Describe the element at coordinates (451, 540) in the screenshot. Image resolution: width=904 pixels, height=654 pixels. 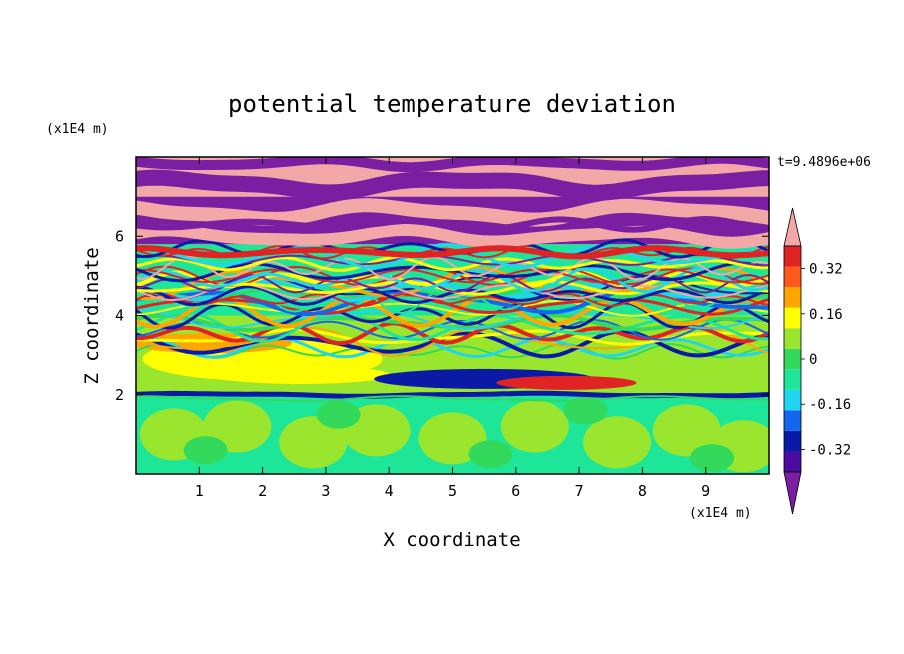
I see `x-axis-title: X coordinate` at that location.